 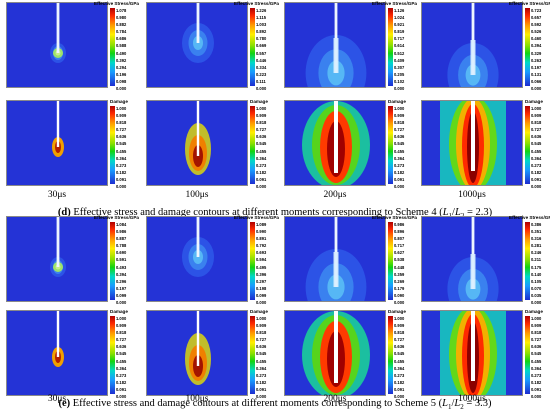 I want to click on colorbar-tick-label: 0.364, so click(x=399, y=158).